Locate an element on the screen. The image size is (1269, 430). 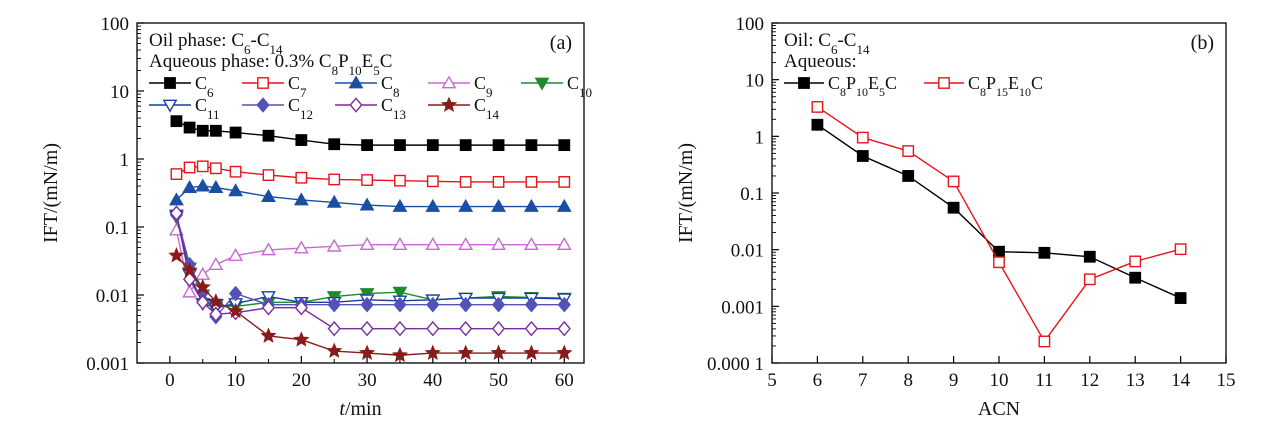
legend-item: C14 is located at coordinates (464, 108).